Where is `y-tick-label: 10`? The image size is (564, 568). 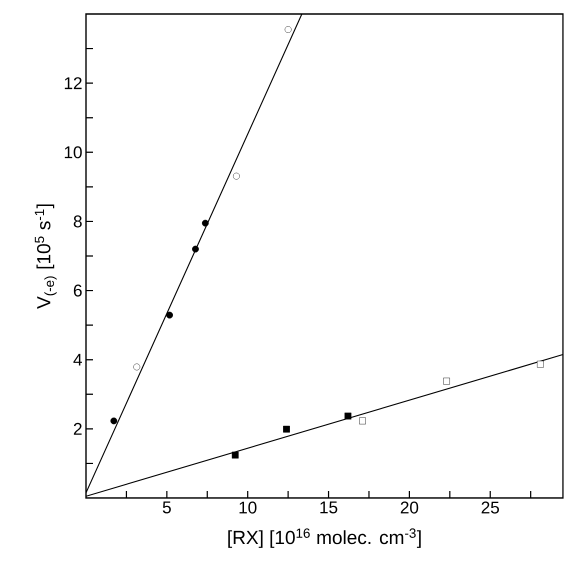
y-tick-label: 10 is located at coordinates (73, 152).